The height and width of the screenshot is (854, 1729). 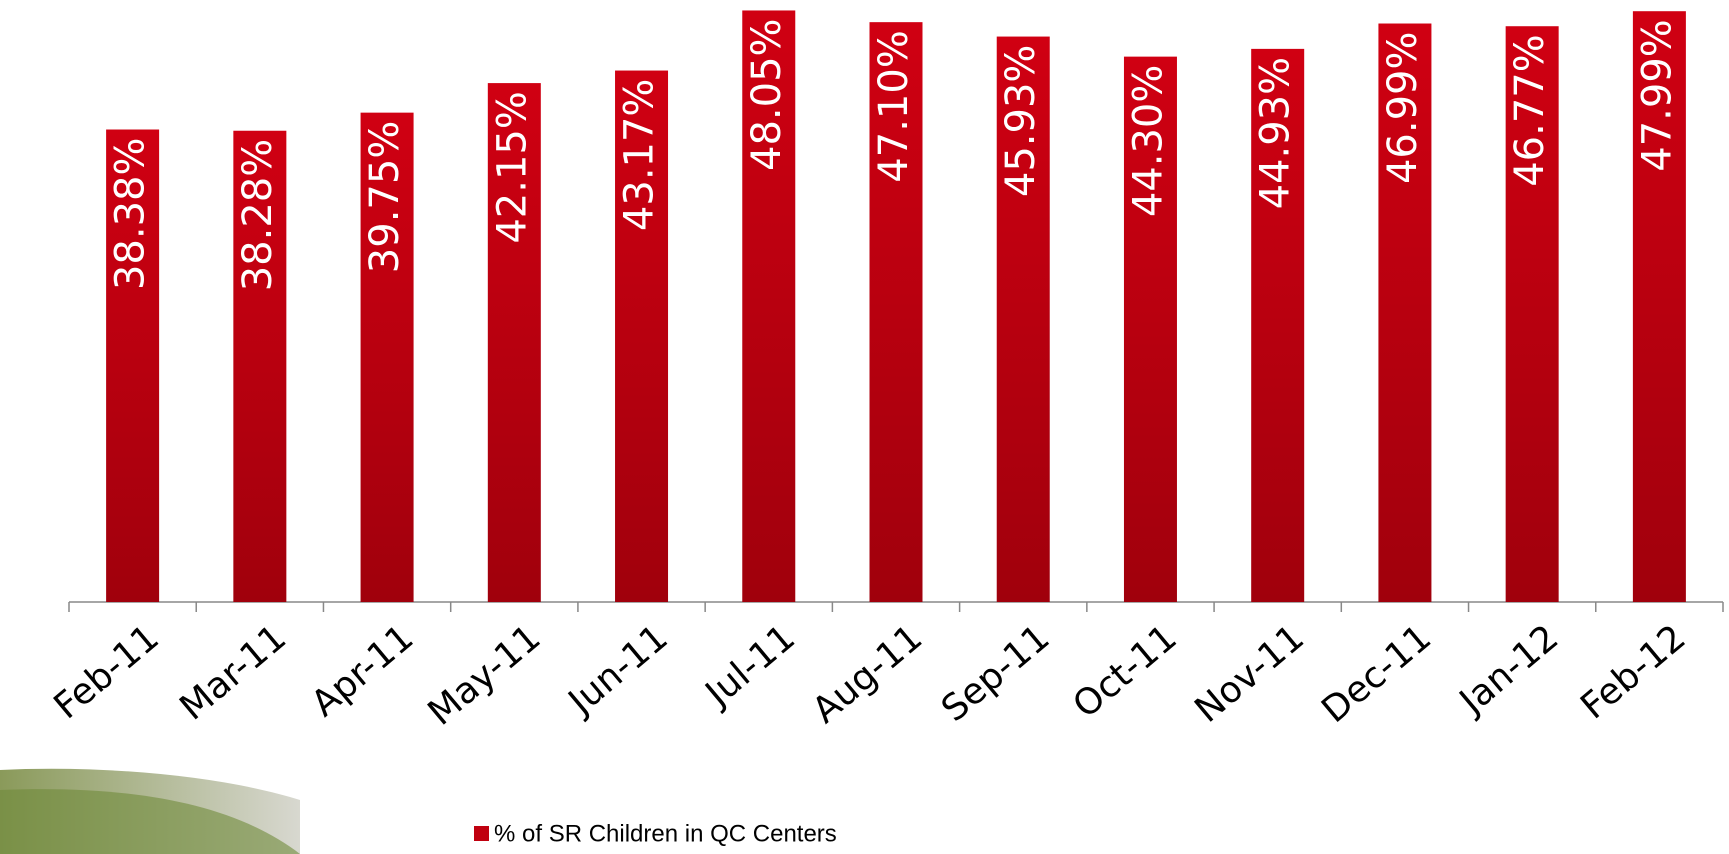 What do you see at coordinates (1249, 674) in the screenshot?
I see `x-tick-label: Nov-11` at bounding box center [1249, 674].